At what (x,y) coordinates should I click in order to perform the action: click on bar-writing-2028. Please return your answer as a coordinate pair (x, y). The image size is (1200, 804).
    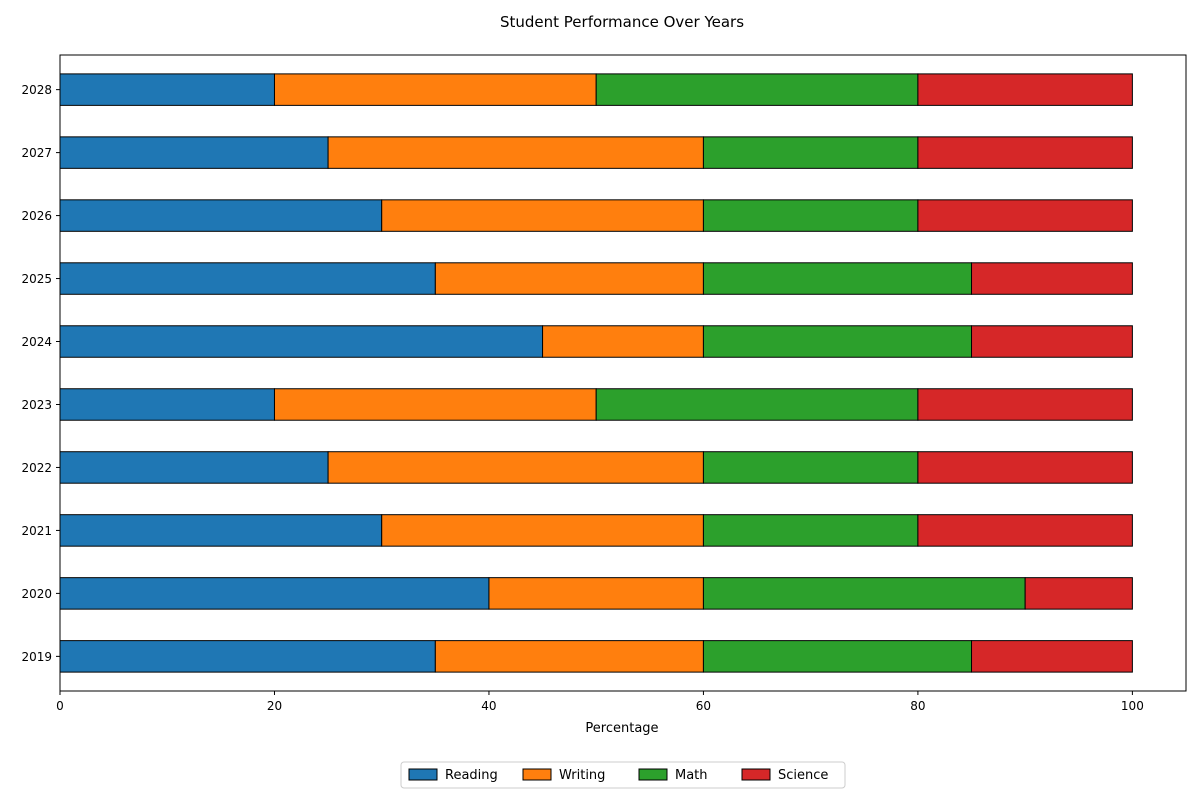
    Looking at the image, I should click on (435, 89).